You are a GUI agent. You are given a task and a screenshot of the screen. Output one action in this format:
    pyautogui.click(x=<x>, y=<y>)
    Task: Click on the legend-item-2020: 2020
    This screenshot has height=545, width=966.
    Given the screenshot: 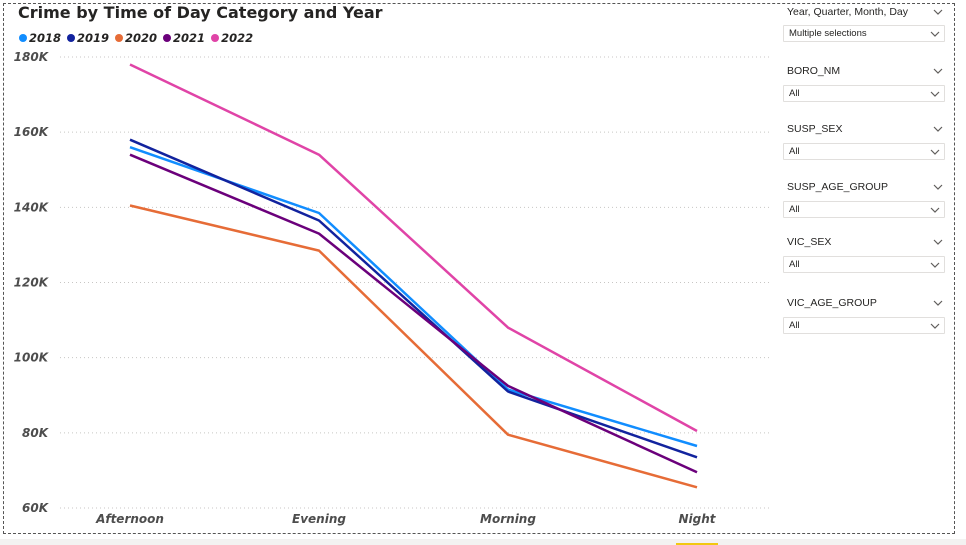 What is the action you would take?
    pyautogui.click(x=136, y=38)
    